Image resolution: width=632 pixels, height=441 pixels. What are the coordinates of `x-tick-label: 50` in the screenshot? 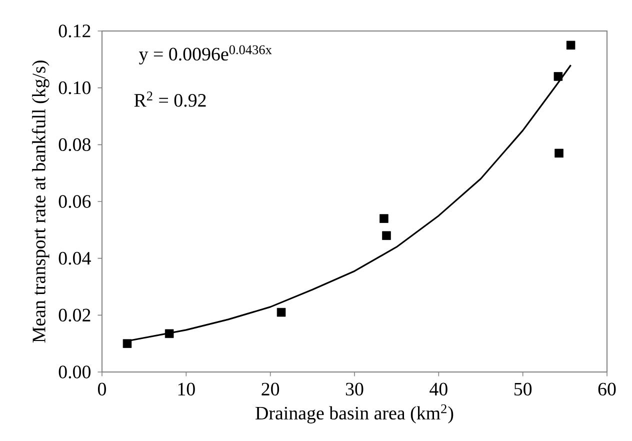 It's located at (523, 389).